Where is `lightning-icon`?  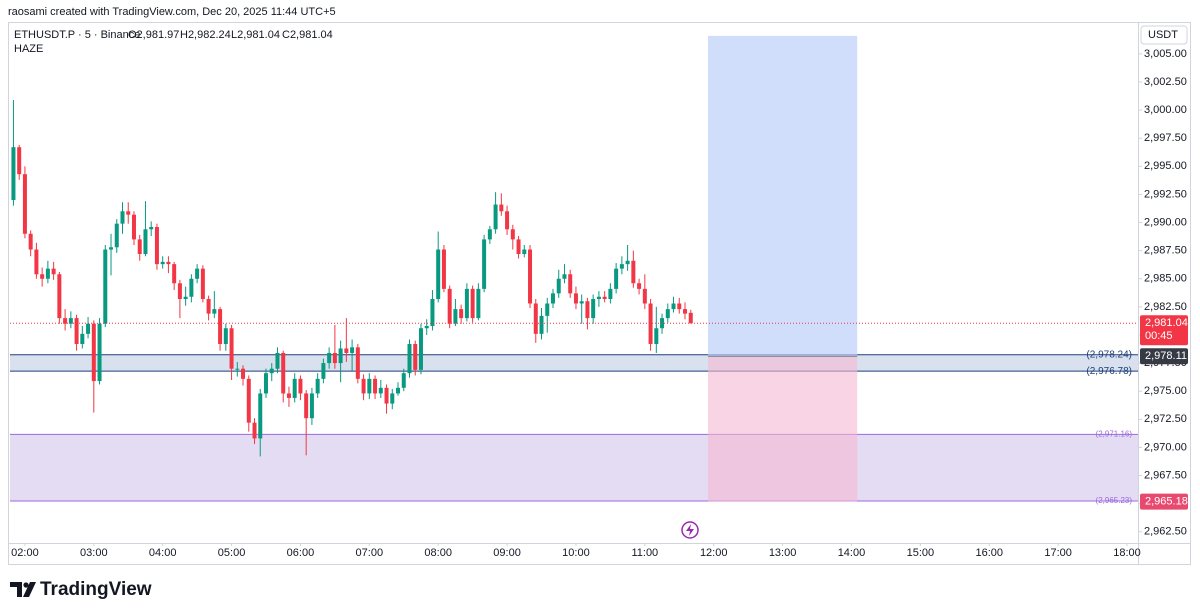 lightning-icon is located at coordinates (690, 530).